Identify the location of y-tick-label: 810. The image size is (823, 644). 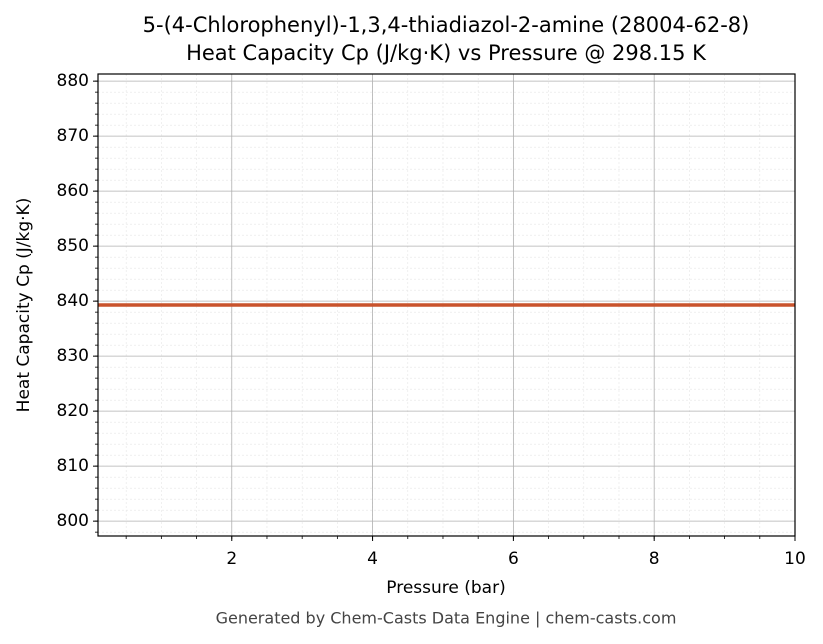
(73, 466).